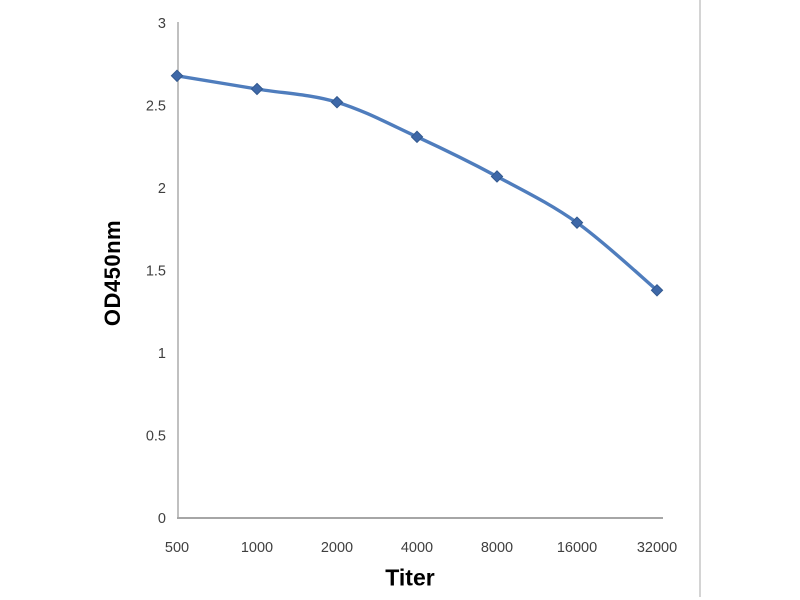 This screenshot has width=800, height=600. What do you see at coordinates (112, 273) in the screenshot?
I see `y-axis-title: OD450nm` at bounding box center [112, 273].